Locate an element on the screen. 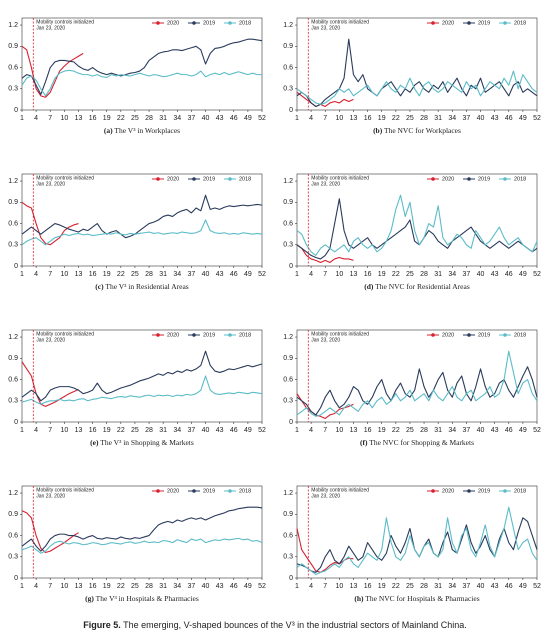  chart-title: The V³ in Residential Areas is located at coordinates (146, 286).